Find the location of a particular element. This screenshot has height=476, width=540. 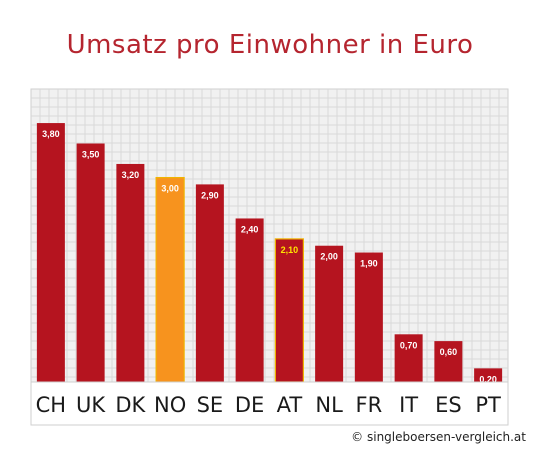

category-axis-band is located at coordinates (269, 403).